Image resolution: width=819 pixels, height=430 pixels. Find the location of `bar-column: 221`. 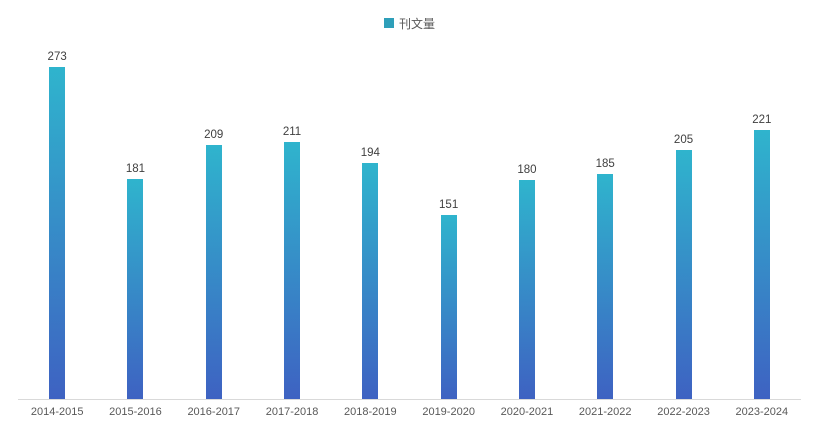

bar-column: 221 is located at coordinates (762, 256).